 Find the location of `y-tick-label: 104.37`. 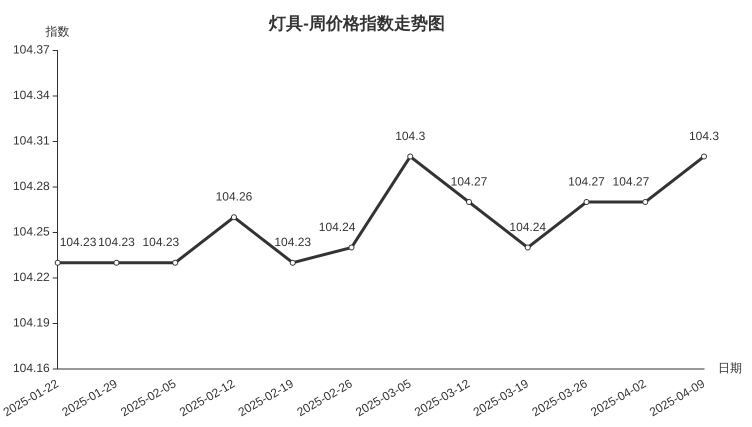

y-tick-label: 104.37 is located at coordinates (31, 49).